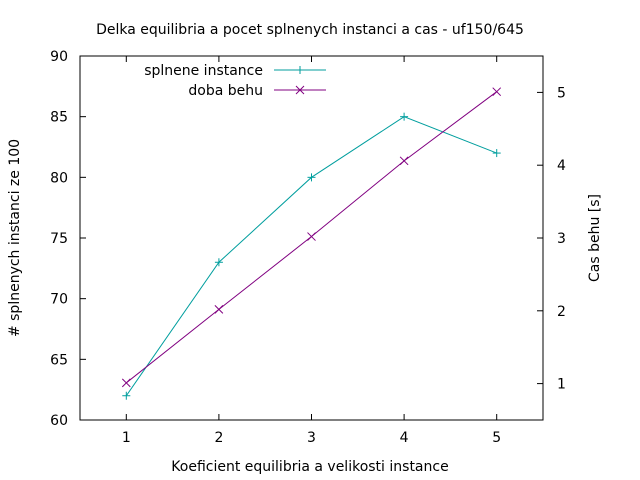  What do you see at coordinates (561, 312) in the screenshot?
I see `y2-tick-label: 2` at bounding box center [561, 312].